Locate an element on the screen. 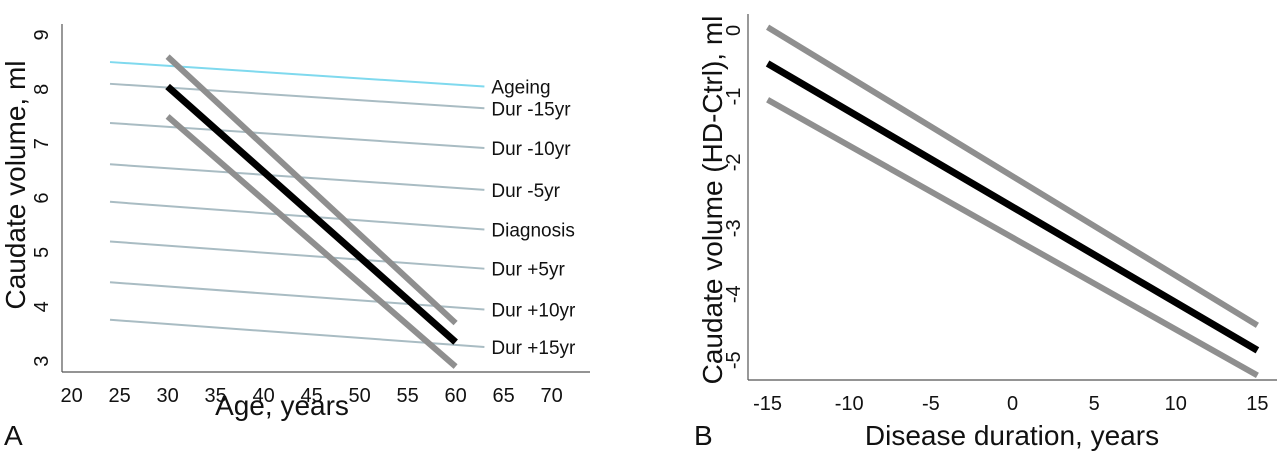 This screenshot has height=452, width=1280. panel-b-x-tick-label: 5 is located at coordinates (1094, 404).